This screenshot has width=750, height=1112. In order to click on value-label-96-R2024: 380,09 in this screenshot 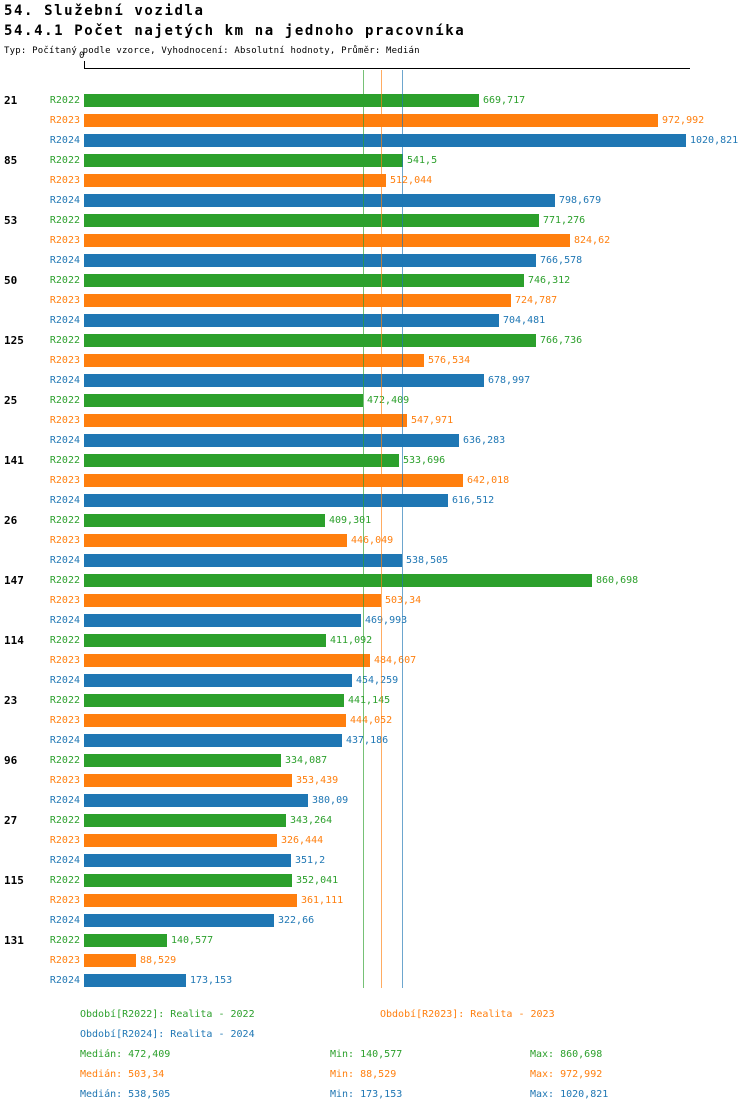, I will do `click(330, 800)`.